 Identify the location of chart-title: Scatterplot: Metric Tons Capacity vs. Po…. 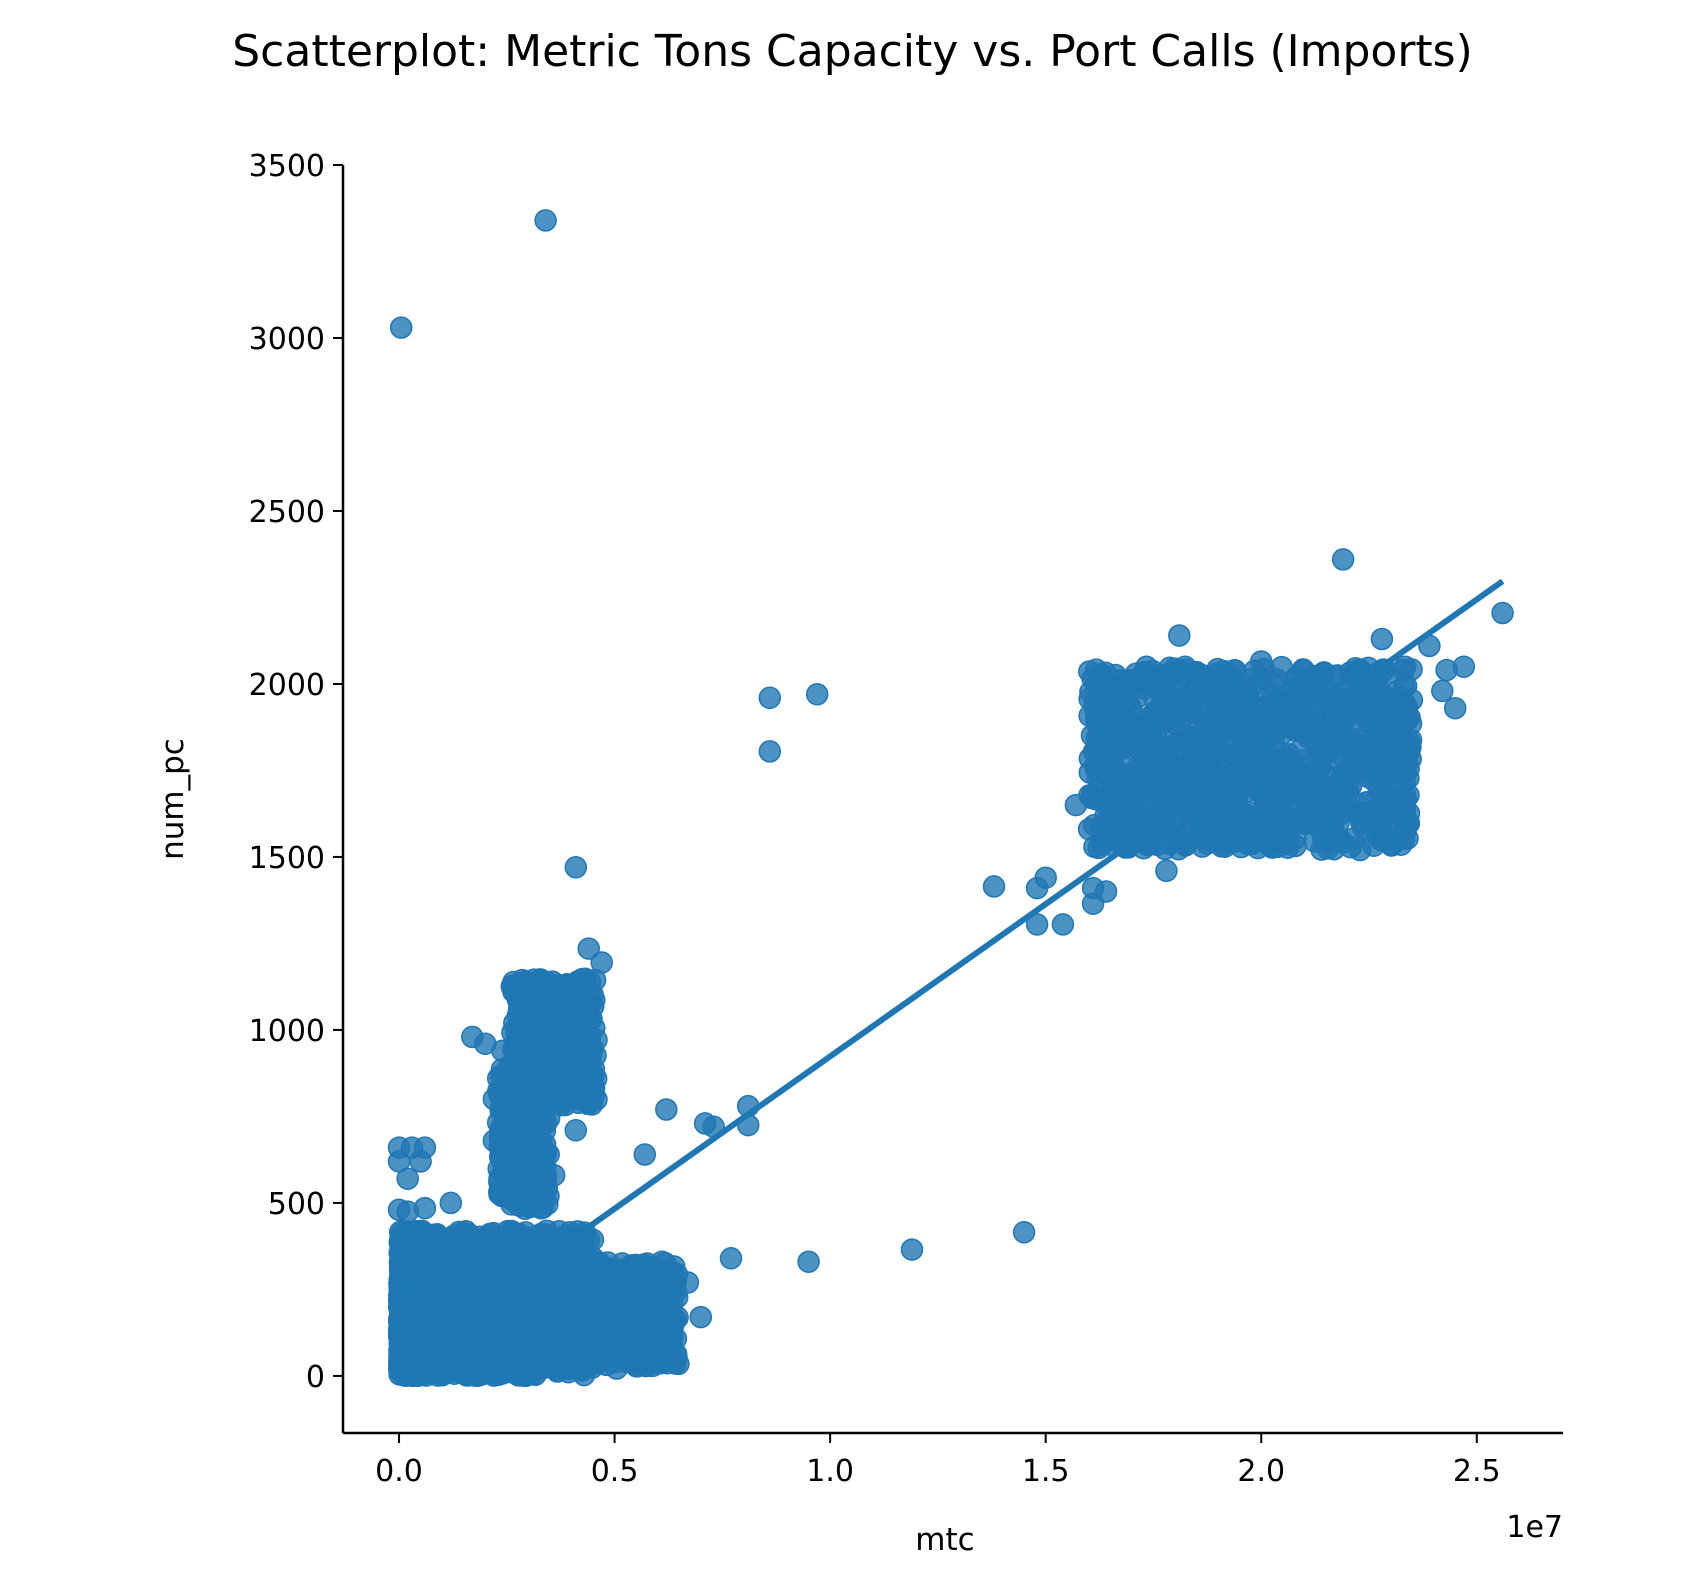
(852, 51).